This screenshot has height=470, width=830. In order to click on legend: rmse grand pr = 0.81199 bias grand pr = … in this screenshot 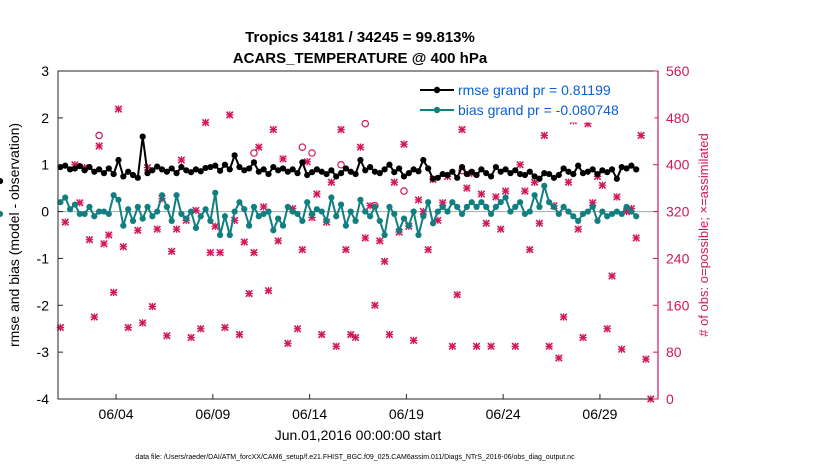, I will do `click(535, 99)`.